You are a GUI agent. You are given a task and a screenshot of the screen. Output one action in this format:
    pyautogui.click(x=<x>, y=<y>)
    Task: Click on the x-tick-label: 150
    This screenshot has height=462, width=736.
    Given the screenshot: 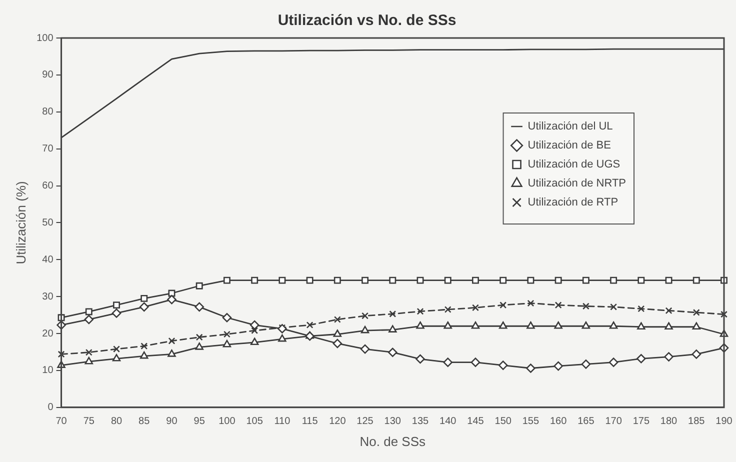 What is the action you would take?
    pyautogui.click(x=503, y=422)
    